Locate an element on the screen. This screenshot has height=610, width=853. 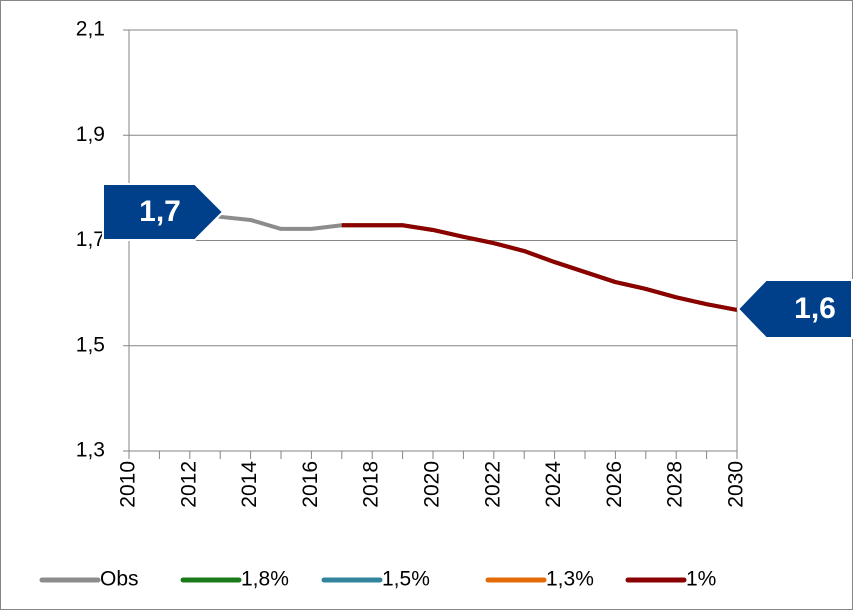
y-tick-label: 1,5 is located at coordinates (90, 344).